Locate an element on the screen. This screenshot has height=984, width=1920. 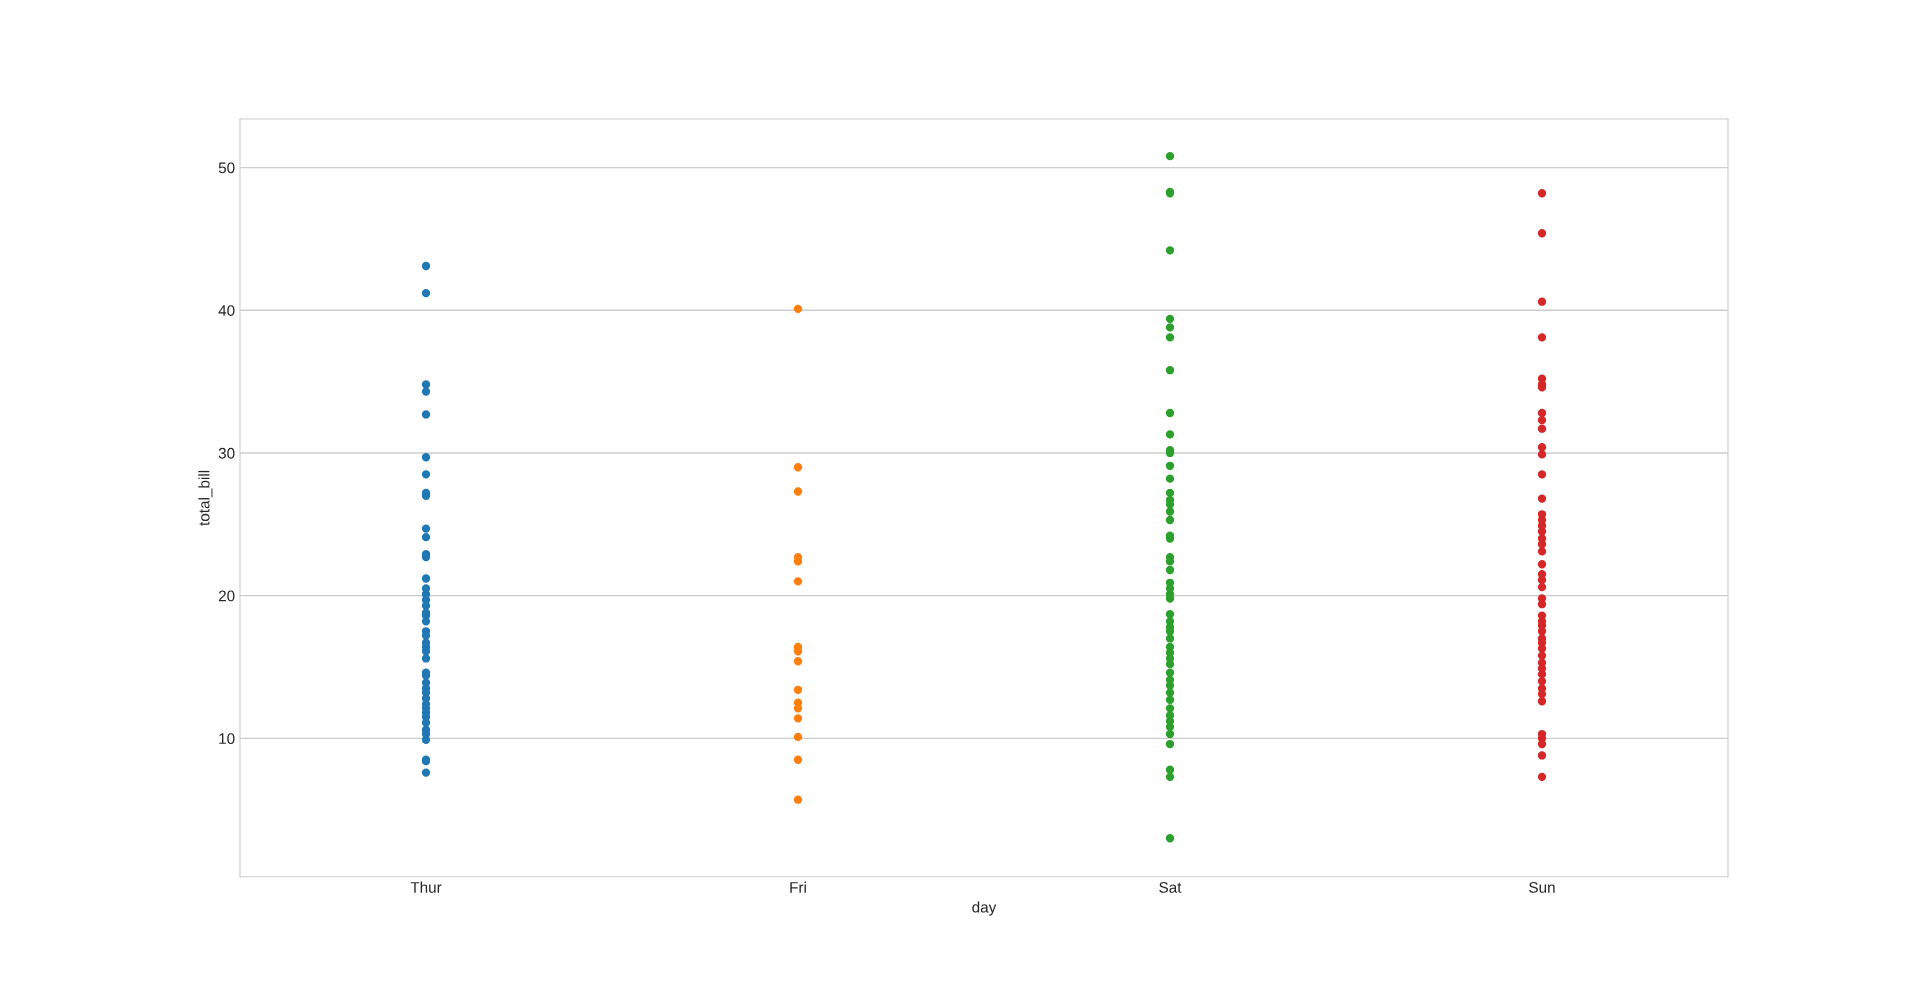
x-tick-label: Thur is located at coordinates (426, 887).